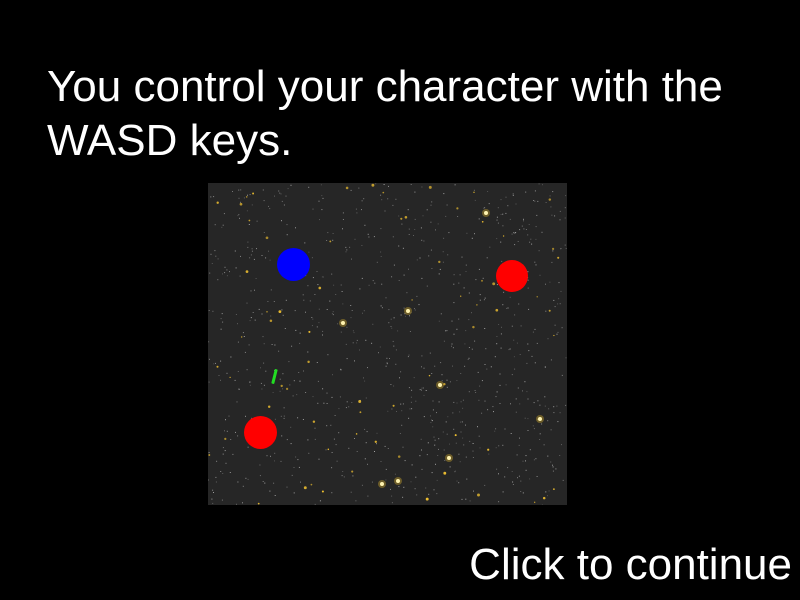  What do you see at coordinates (540, 419) in the screenshot?
I see `bright-star` at bounding box center [540, 419].